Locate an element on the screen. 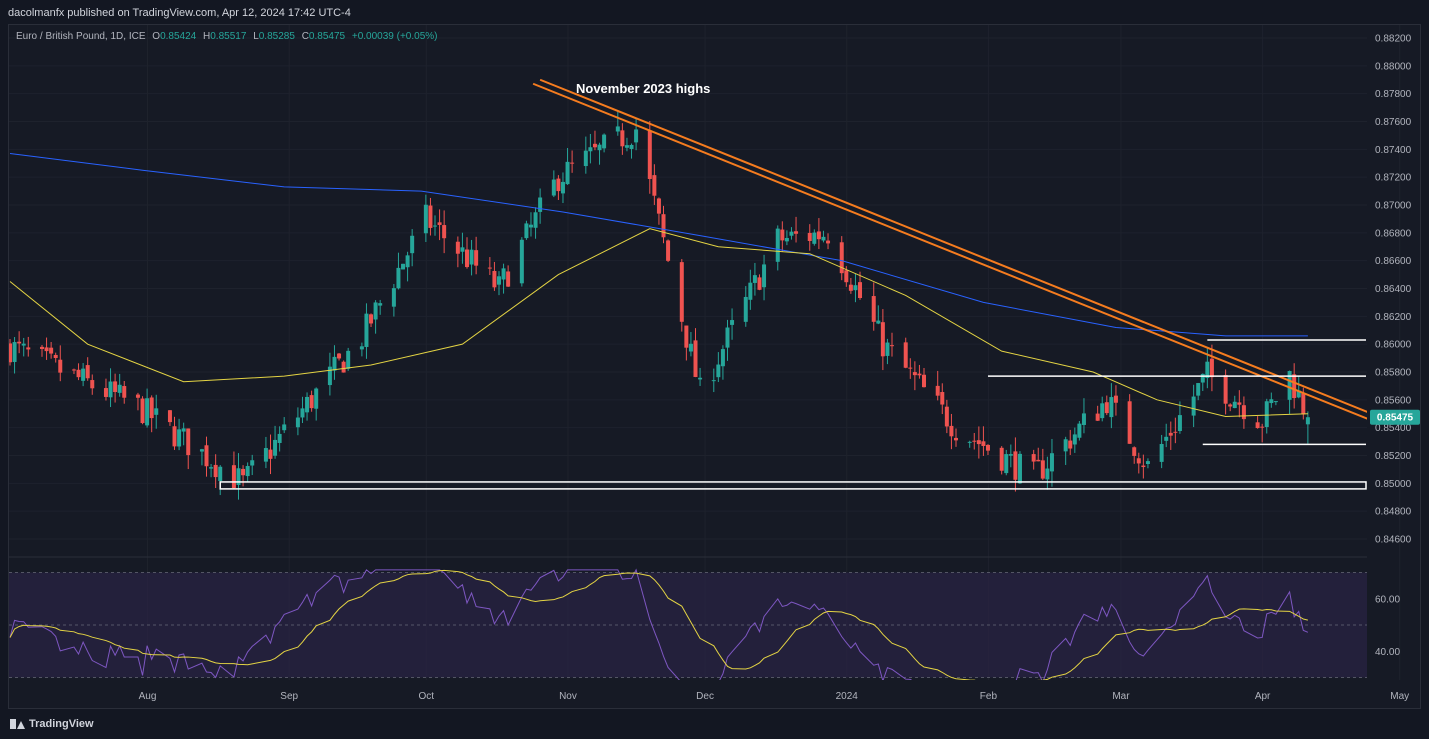 This screenshot has width=1429, height=739. x-tick-label: May is located at coordinates (1399, 696).